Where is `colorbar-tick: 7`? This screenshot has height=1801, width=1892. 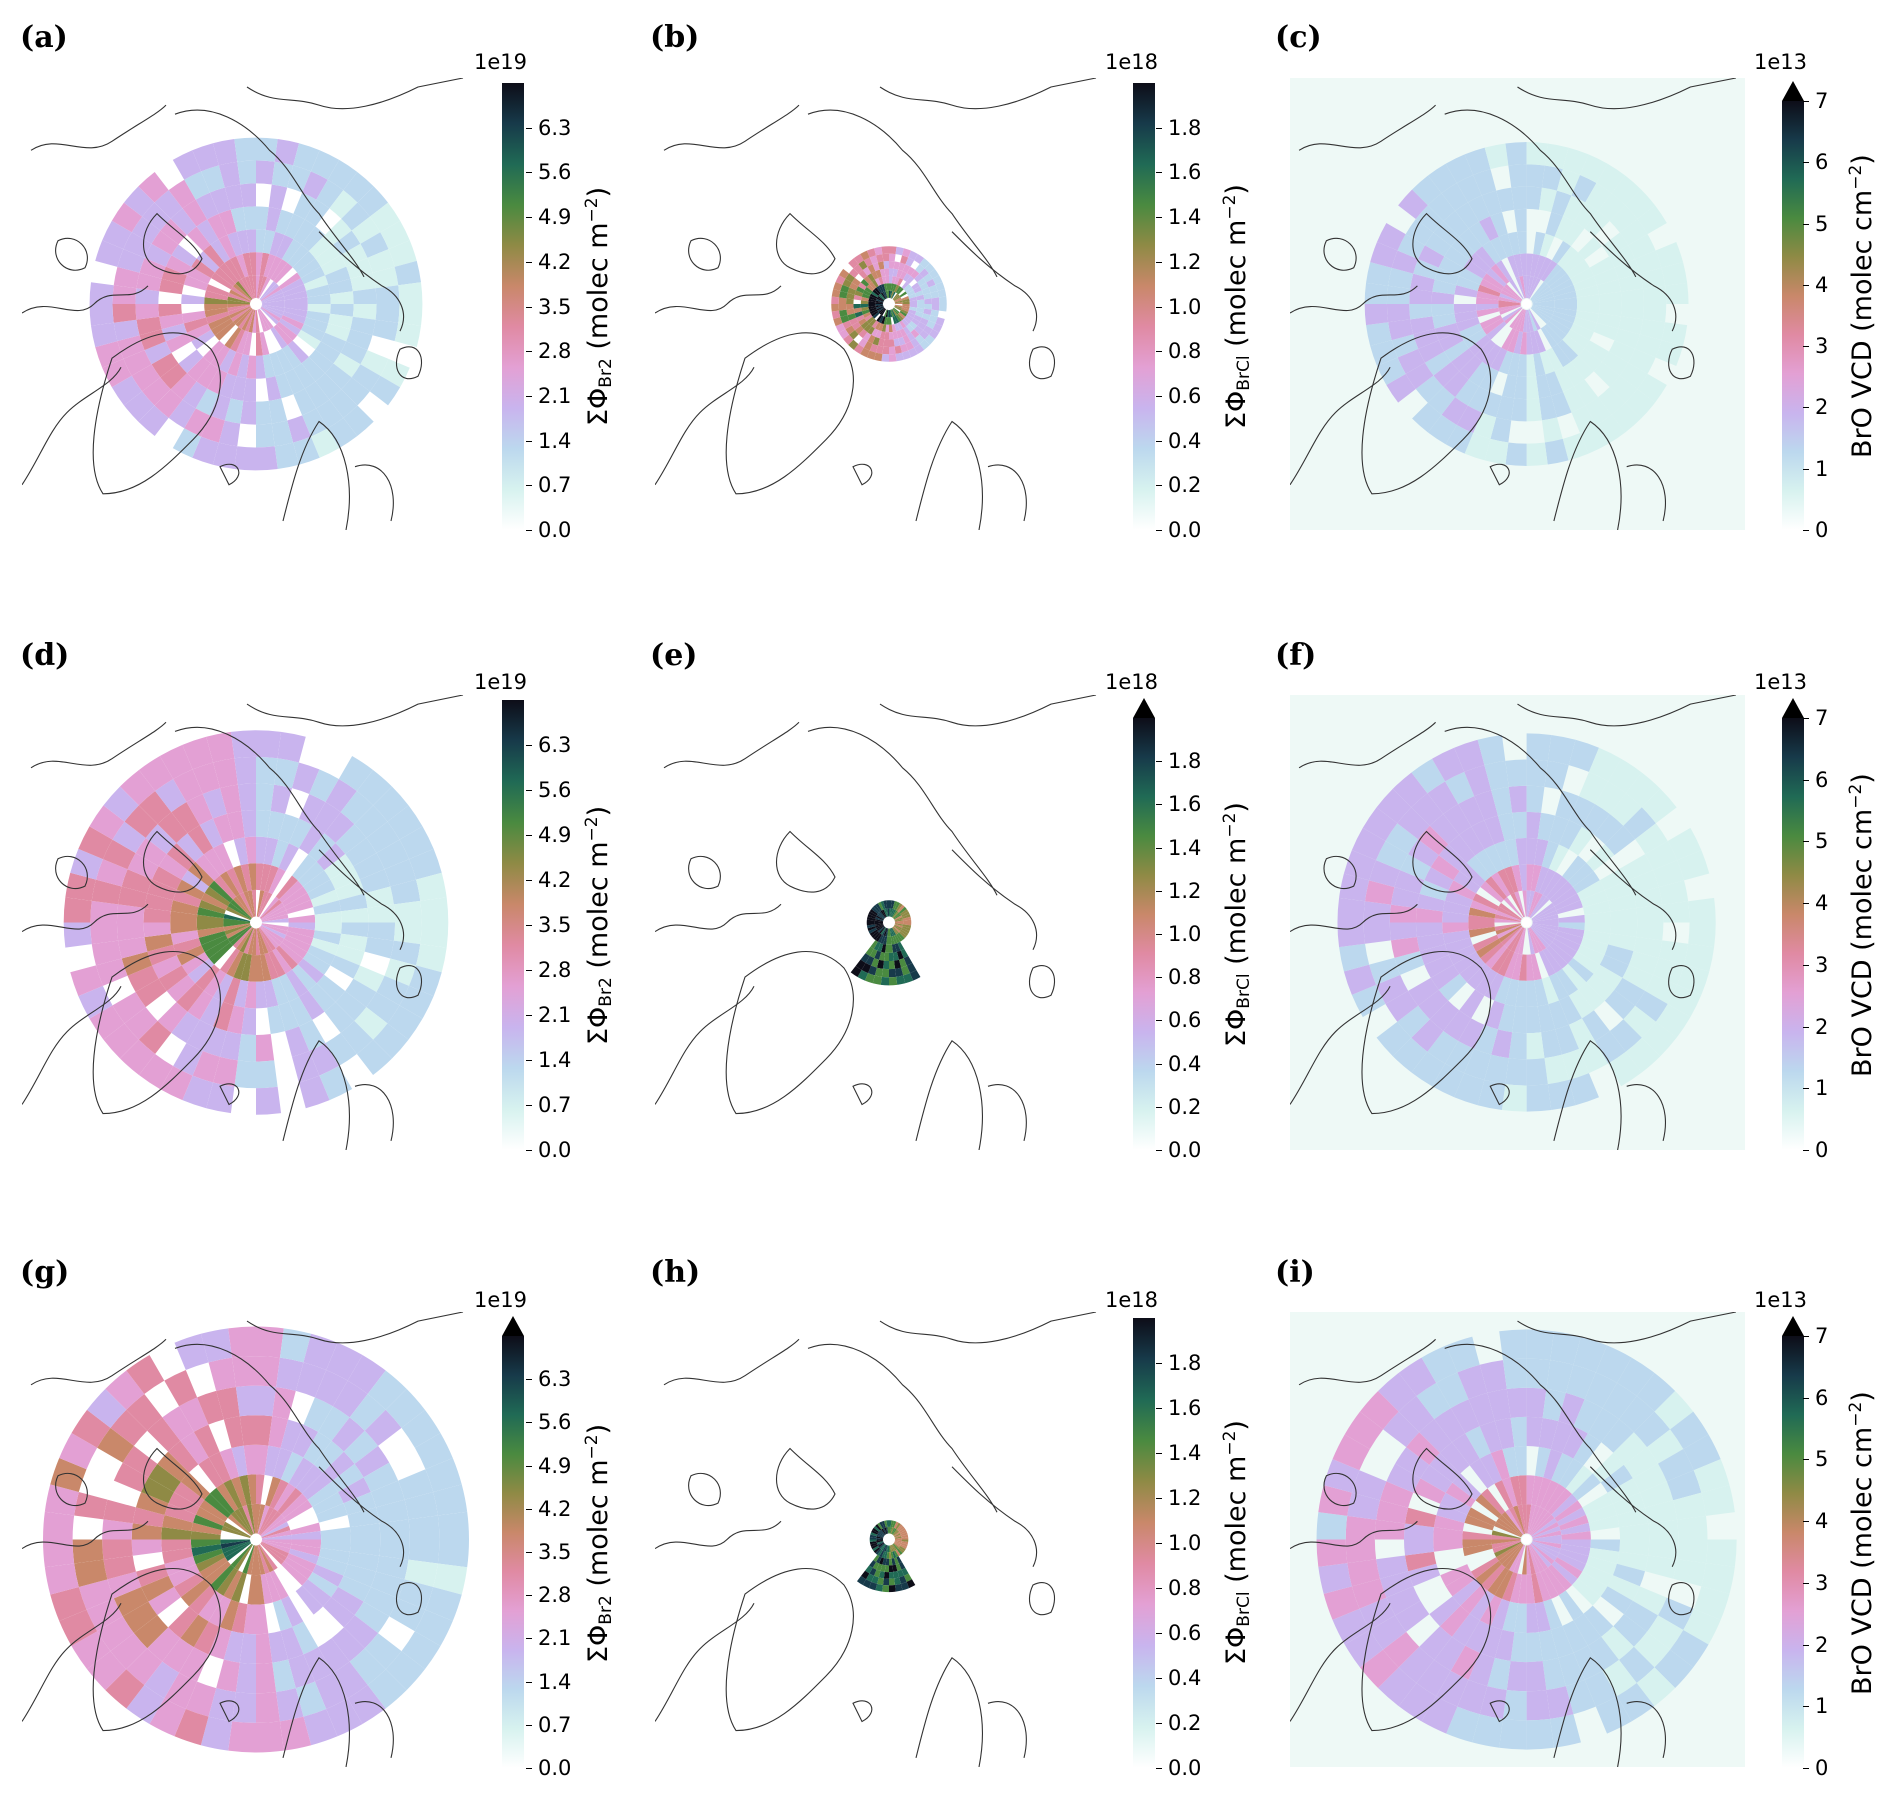
colorbar-tick: 7 is located at coordinates (1815, 101).